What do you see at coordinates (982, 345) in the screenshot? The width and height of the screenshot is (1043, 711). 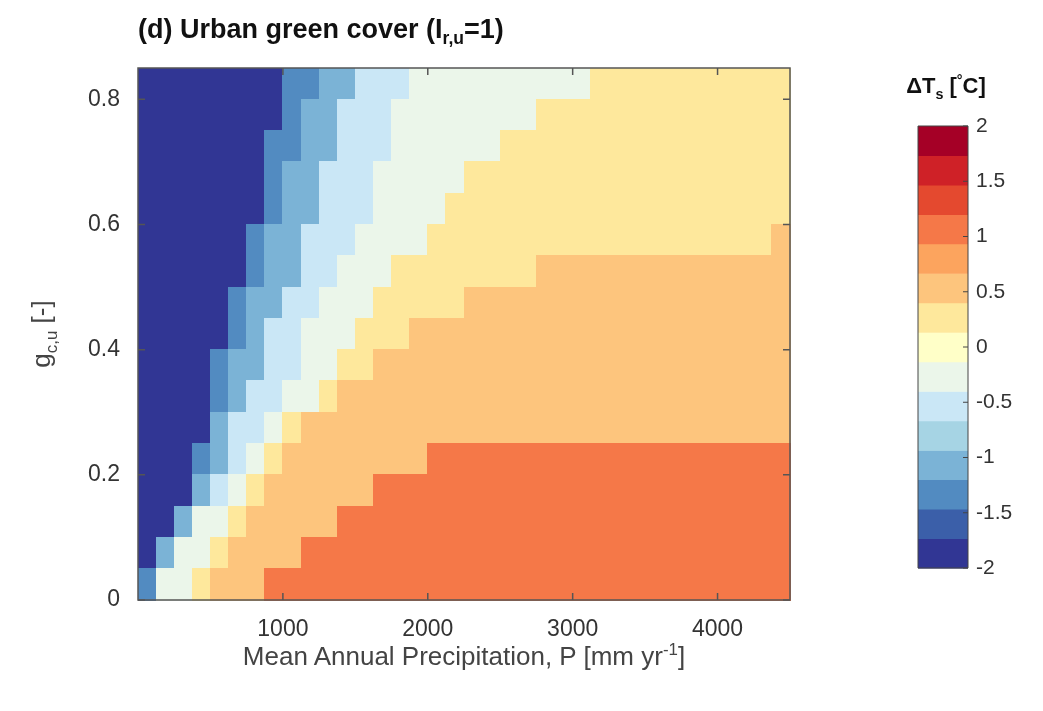 I see `color-bar-label: 0` at bounding box center [982, 345].